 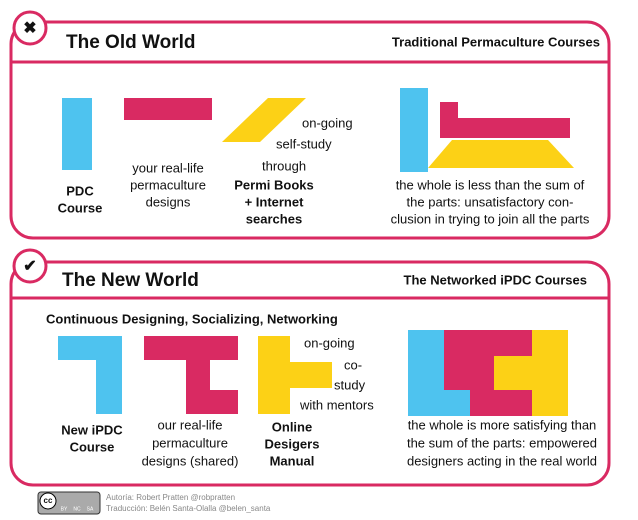 I want to click on panel-subtitle: Traditional Permaculture Courses, so click(x=496, y=41).